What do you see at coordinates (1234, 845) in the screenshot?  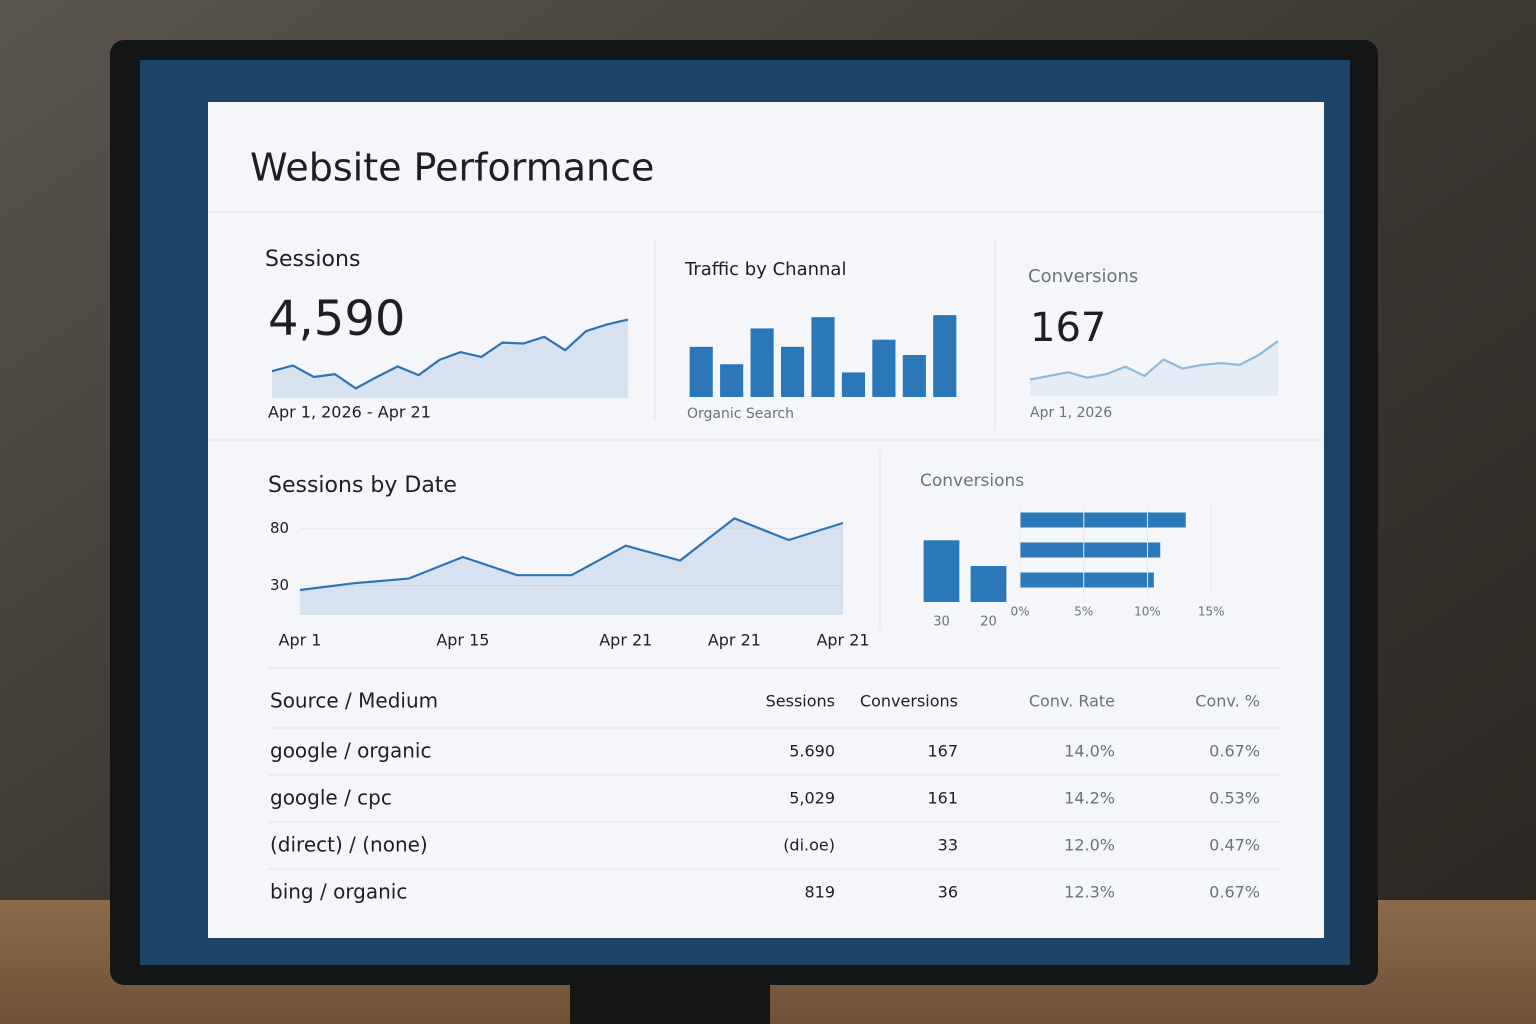 I see `table-cell: 0.47%` at bounding box center [1234, 845].